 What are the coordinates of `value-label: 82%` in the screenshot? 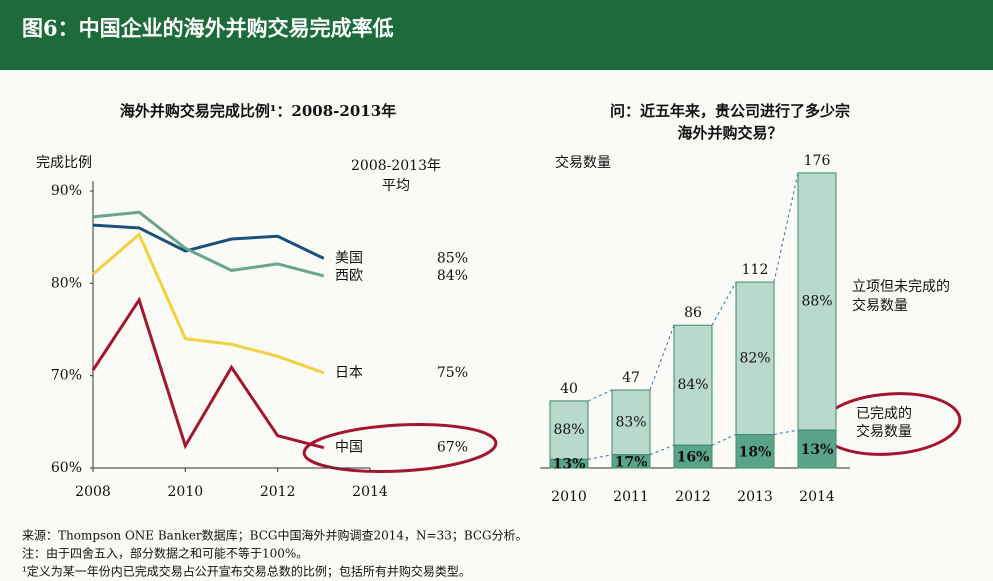 It's located at (754, 358).